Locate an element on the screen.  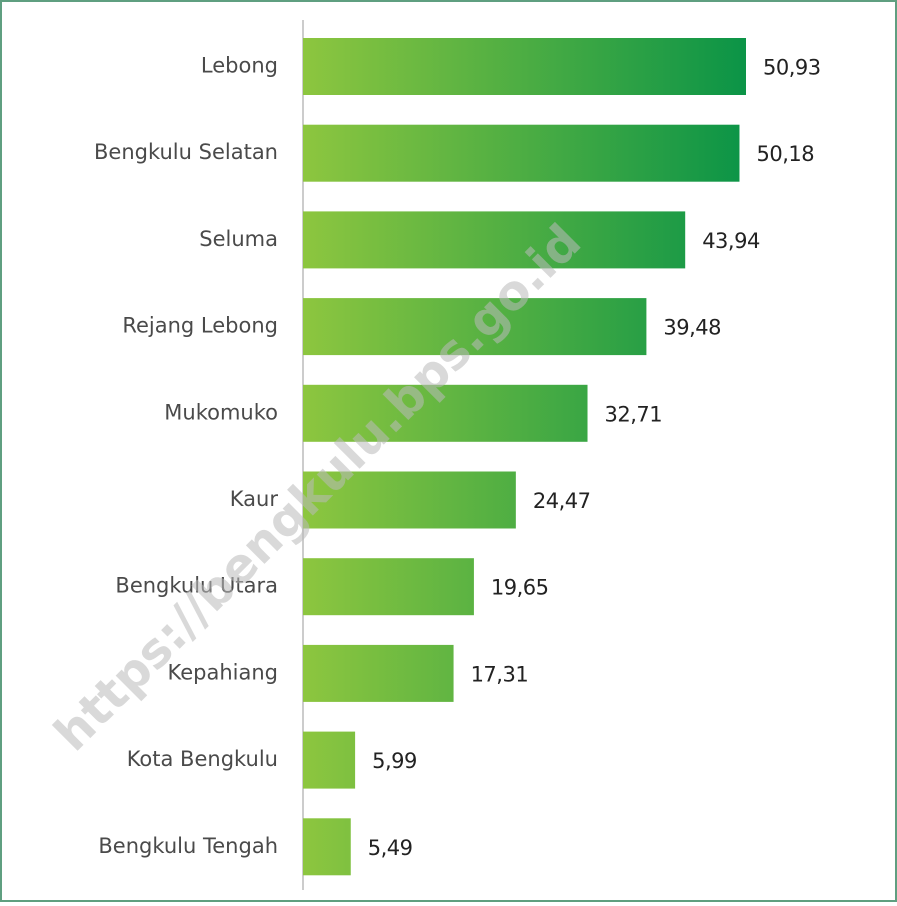
category-label: Kota Bengkulu is located at coordinates (202, 759).